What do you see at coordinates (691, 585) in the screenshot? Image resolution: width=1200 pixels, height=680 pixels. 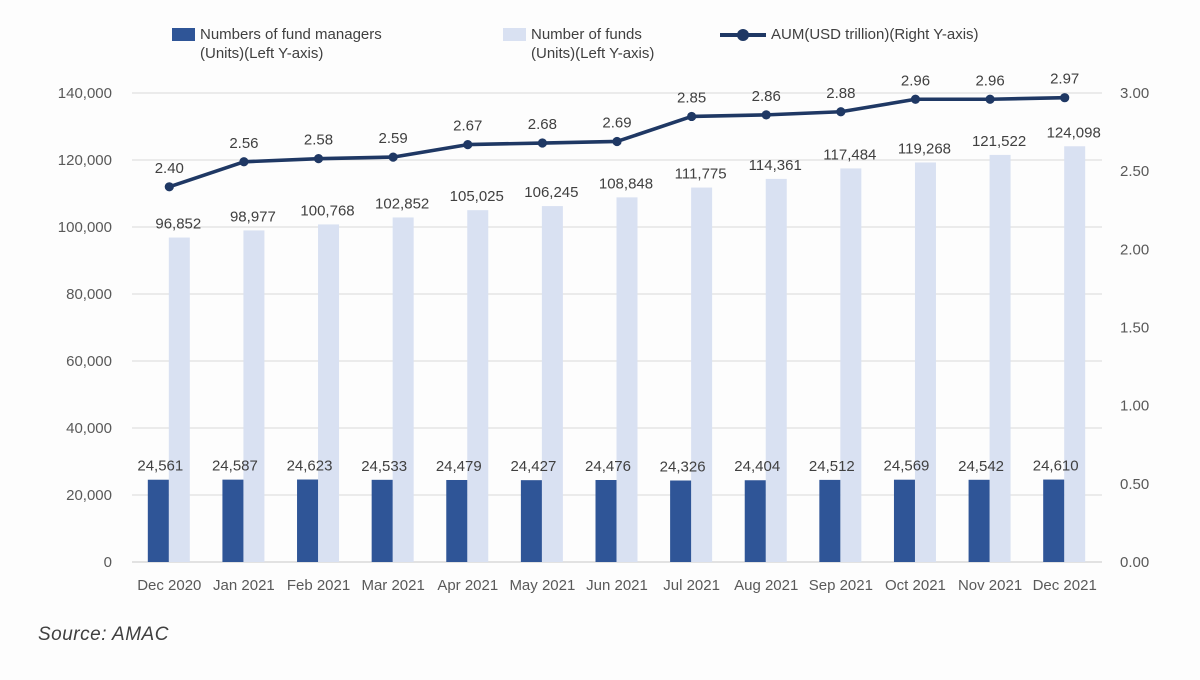 I see `x-axis-label: Jul 2021` at bounding box center [691, 585].